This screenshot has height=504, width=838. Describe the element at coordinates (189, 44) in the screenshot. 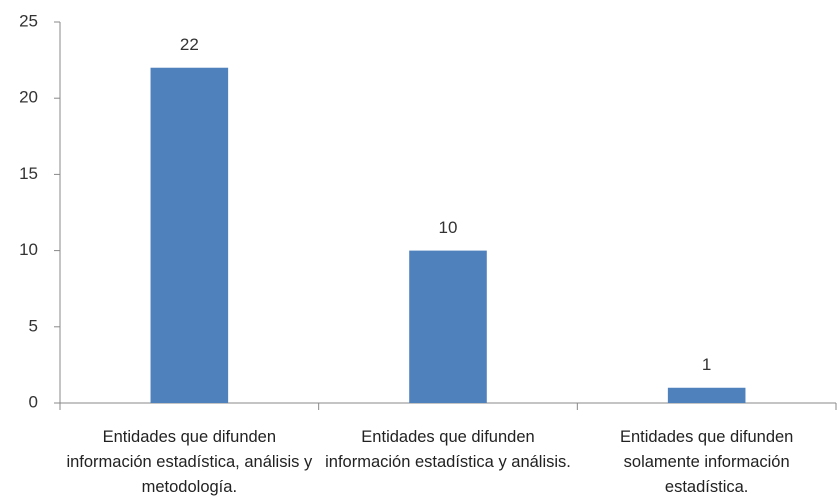

I see `data-label: 22` at that location.